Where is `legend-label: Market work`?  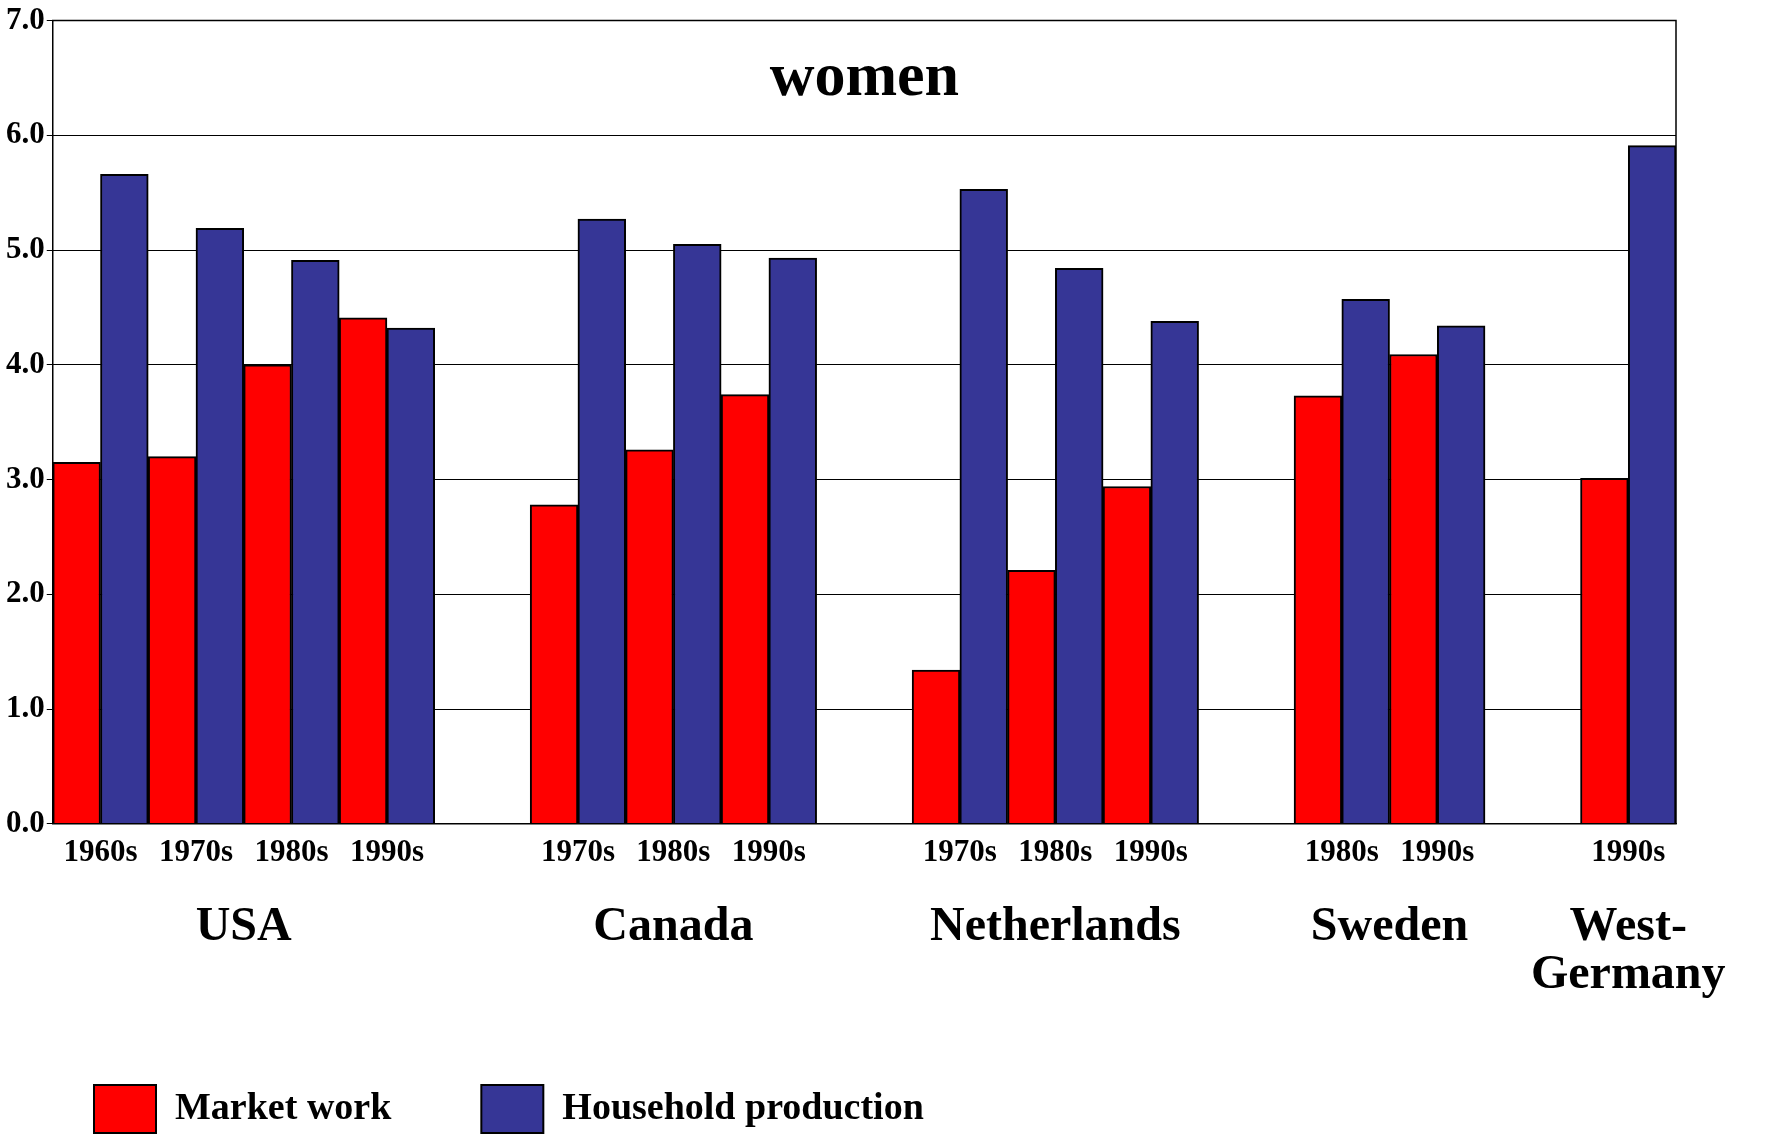
legend-label: Market work is located at coordinates (284, 1105).